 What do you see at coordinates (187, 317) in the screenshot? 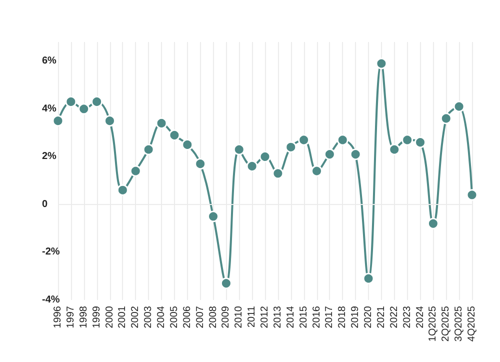
I see `x-tick-label: 2006` at bounding box center [187, 317].